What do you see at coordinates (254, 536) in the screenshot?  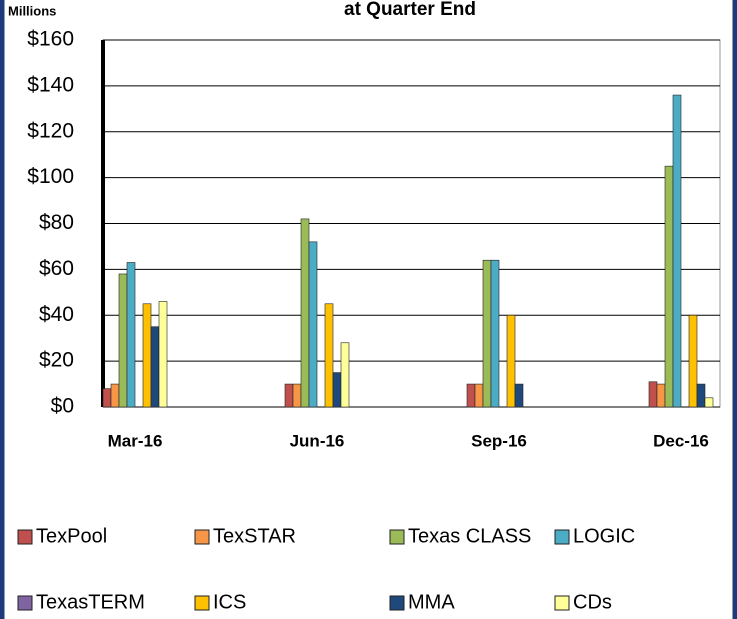 I see `legend-label: TexSTAR` at bounding box center [254, 536].